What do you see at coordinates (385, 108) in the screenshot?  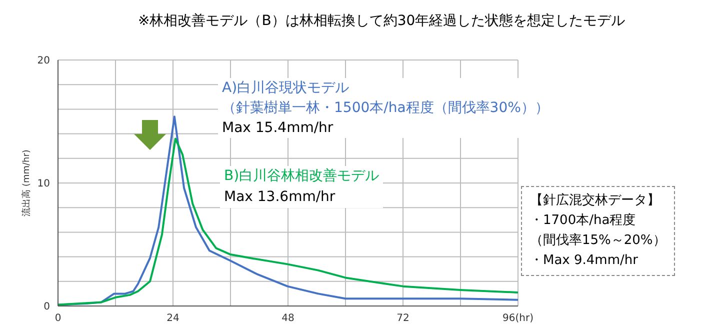 I see `annotation: （針葉樹単一林・1500本/ha程度（間伐率30%））` at bounding box center [385, 108].